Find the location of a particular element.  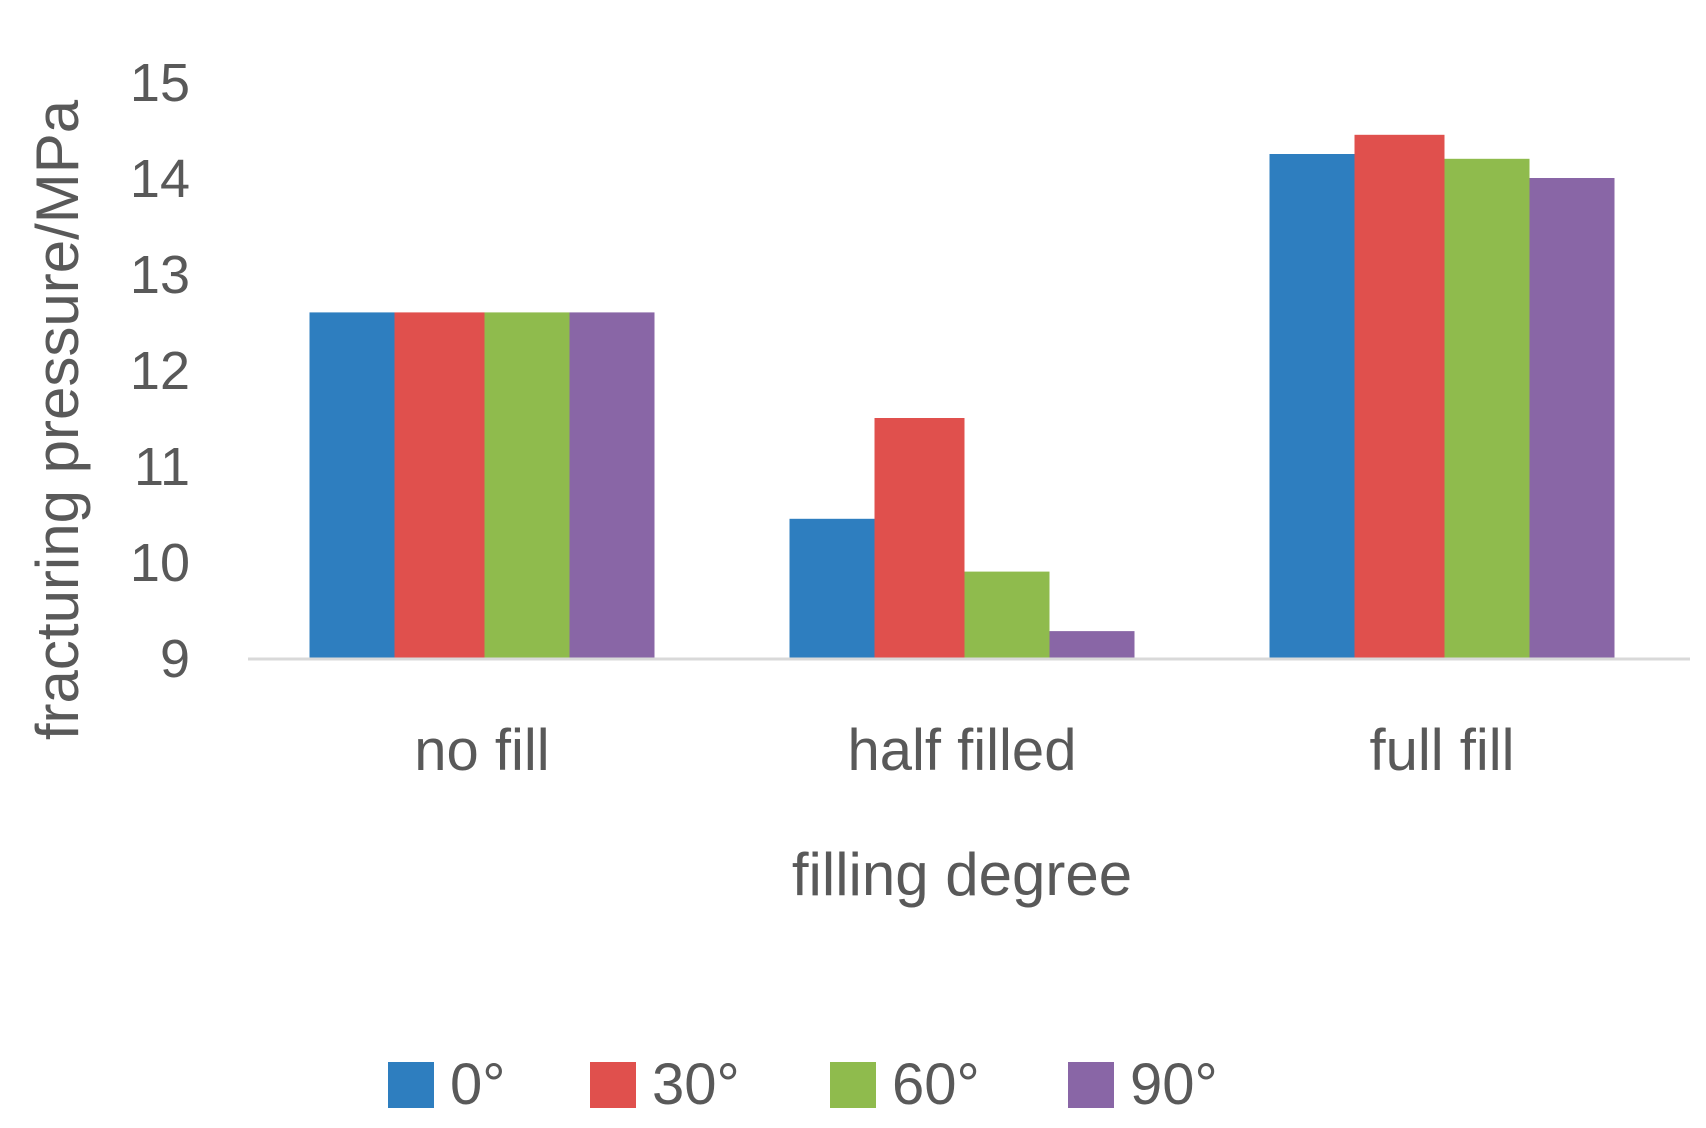

x-category-label: half filled is located at coordinates (962, 750).